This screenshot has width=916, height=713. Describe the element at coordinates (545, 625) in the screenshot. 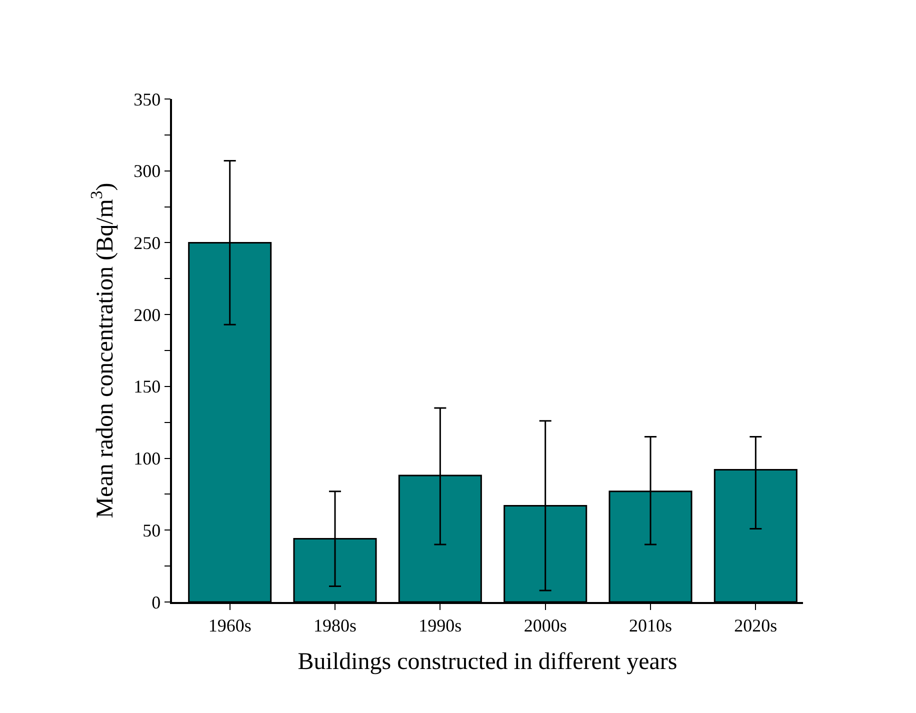

I see `x-tick-label: 2000s` at that location.